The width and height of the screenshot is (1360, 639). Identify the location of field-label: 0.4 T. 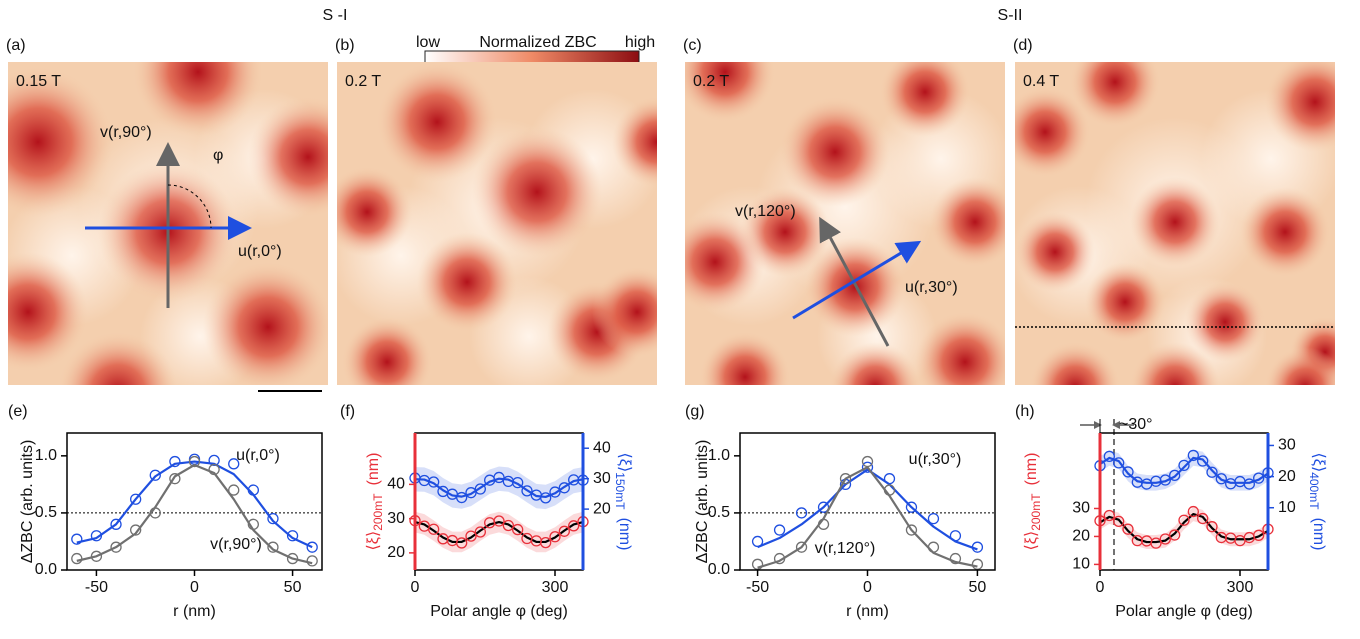
(1041, 81).